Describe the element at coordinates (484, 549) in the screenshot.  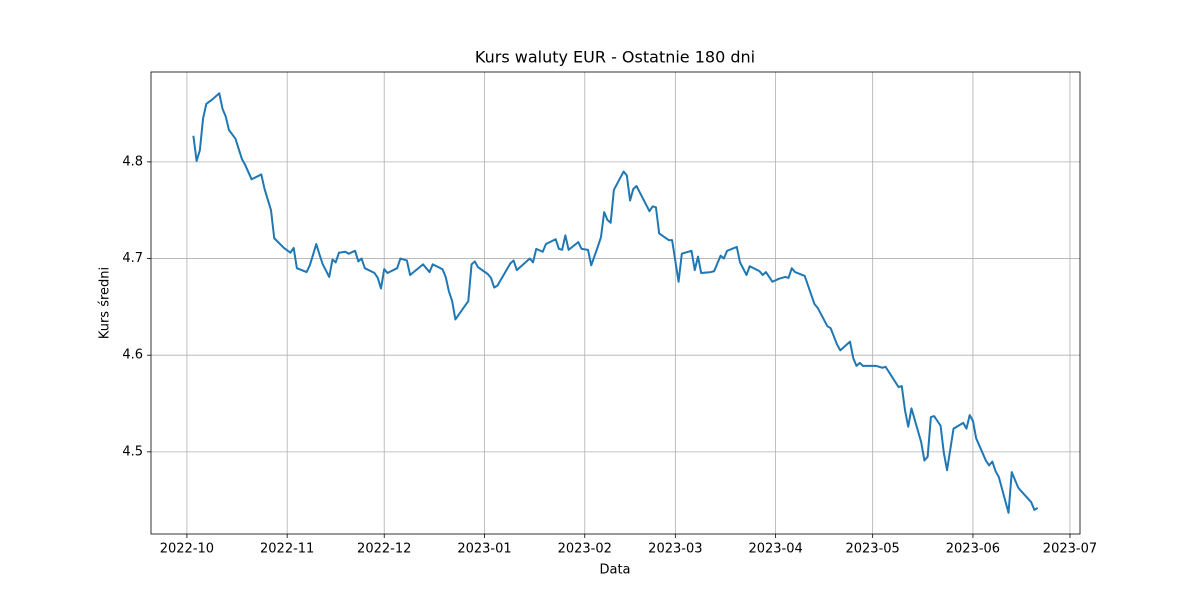
I see `x-tick-label: 2023-01` at that location.